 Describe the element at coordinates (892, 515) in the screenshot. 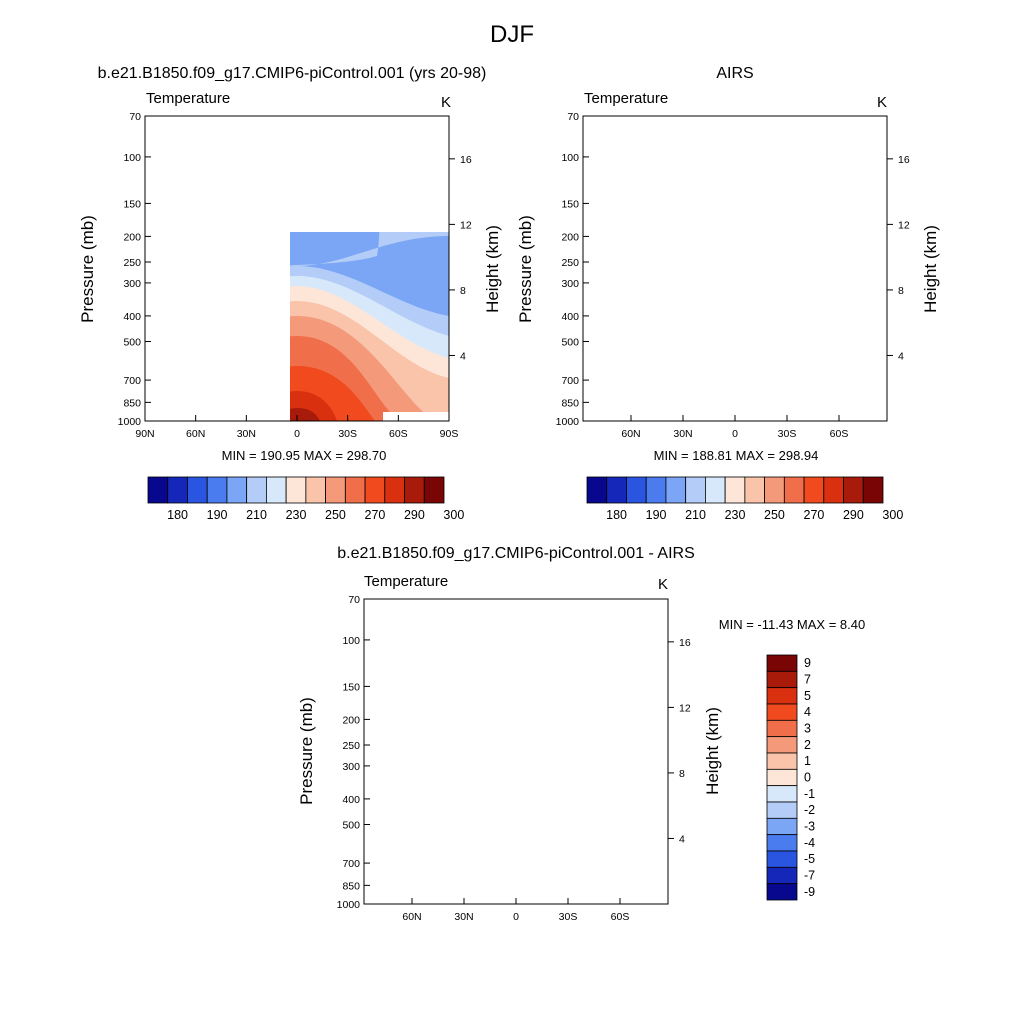

I see `colorbar-label: 300` at that location.